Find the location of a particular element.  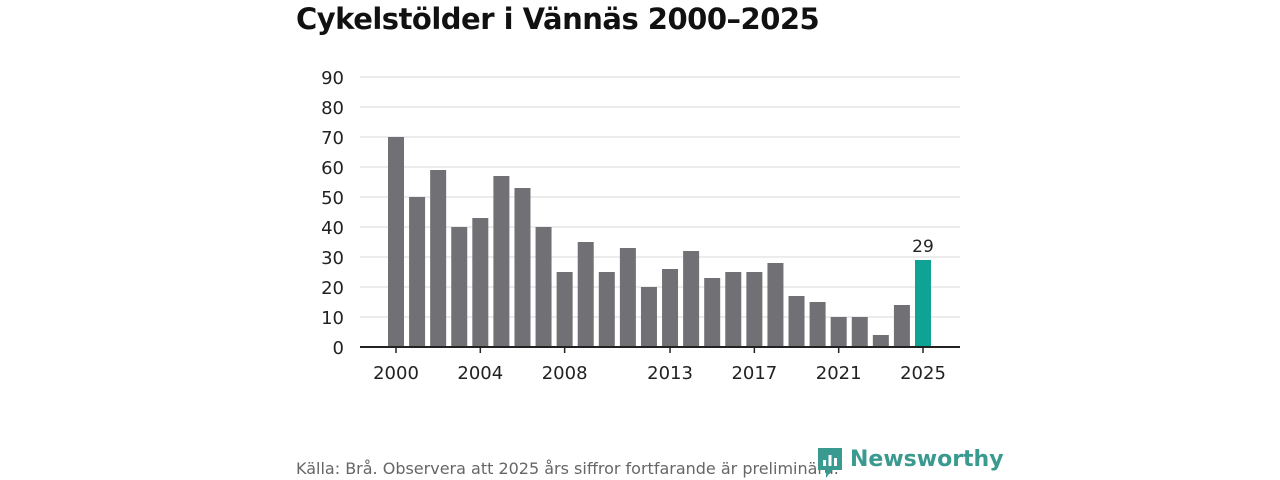

y-tick-label: 10 is located at coordinates (332, 318).